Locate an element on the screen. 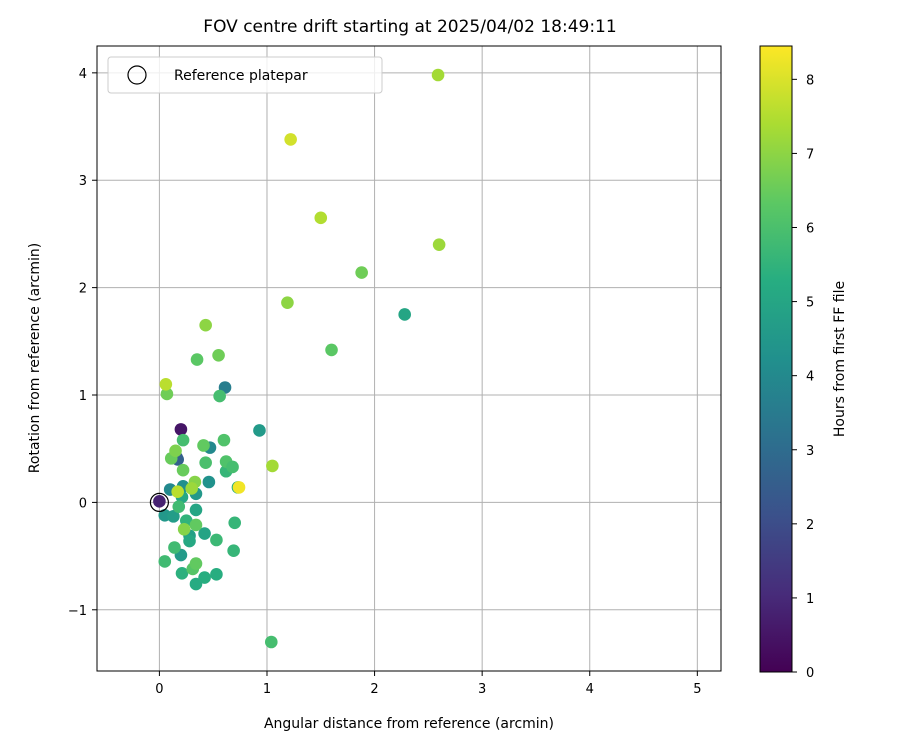 This screenshot has width=900, height=750. colorbar-label: Hours from first FF file is located at coordinates (840, 359).